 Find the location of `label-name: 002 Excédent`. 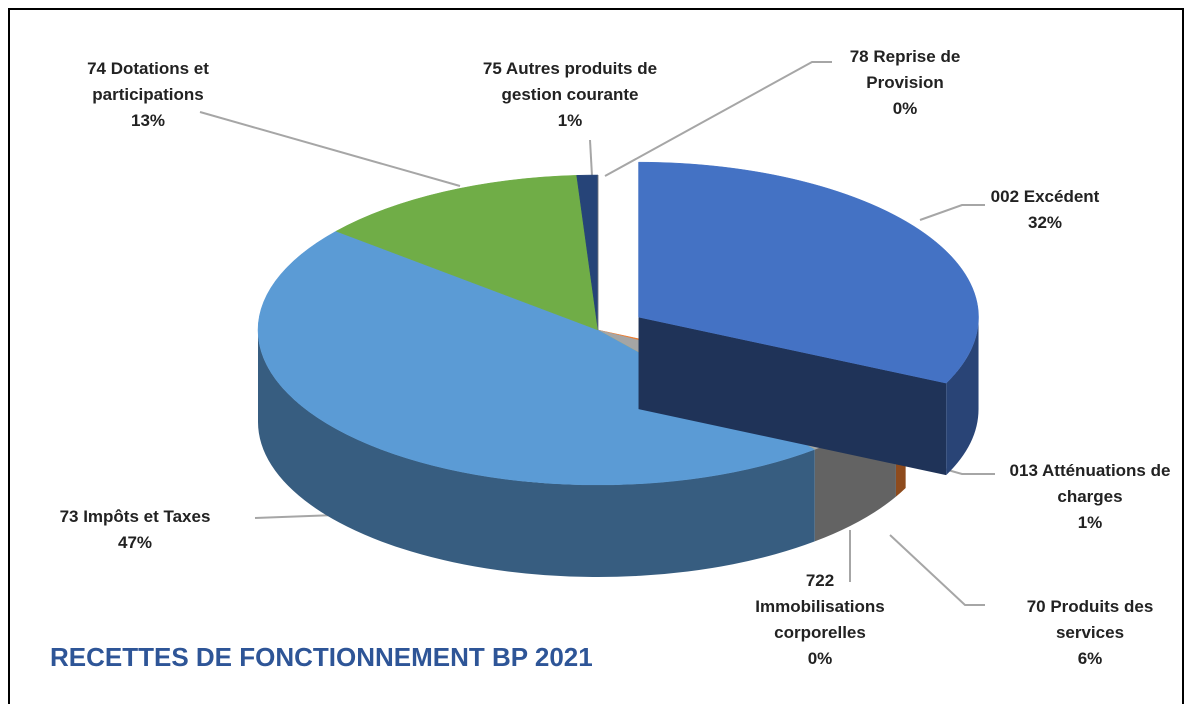

label-name: 002 Excédent is located at coordinates (1045, 196).